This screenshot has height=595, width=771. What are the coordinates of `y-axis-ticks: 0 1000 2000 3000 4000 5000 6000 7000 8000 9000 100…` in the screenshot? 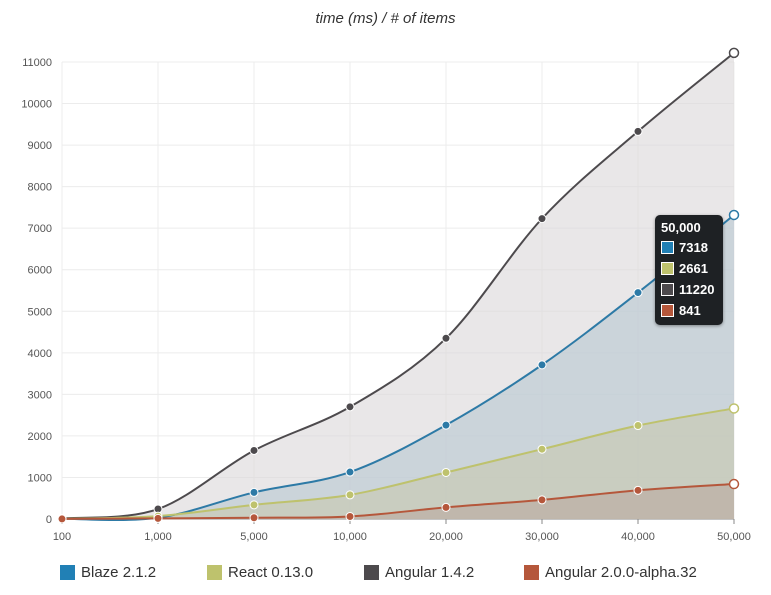 It's located at (36, 291).